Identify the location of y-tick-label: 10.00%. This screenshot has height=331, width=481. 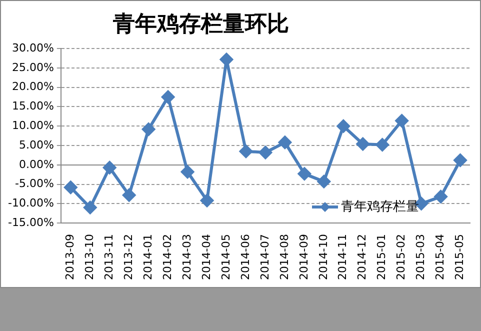
(33, 125).